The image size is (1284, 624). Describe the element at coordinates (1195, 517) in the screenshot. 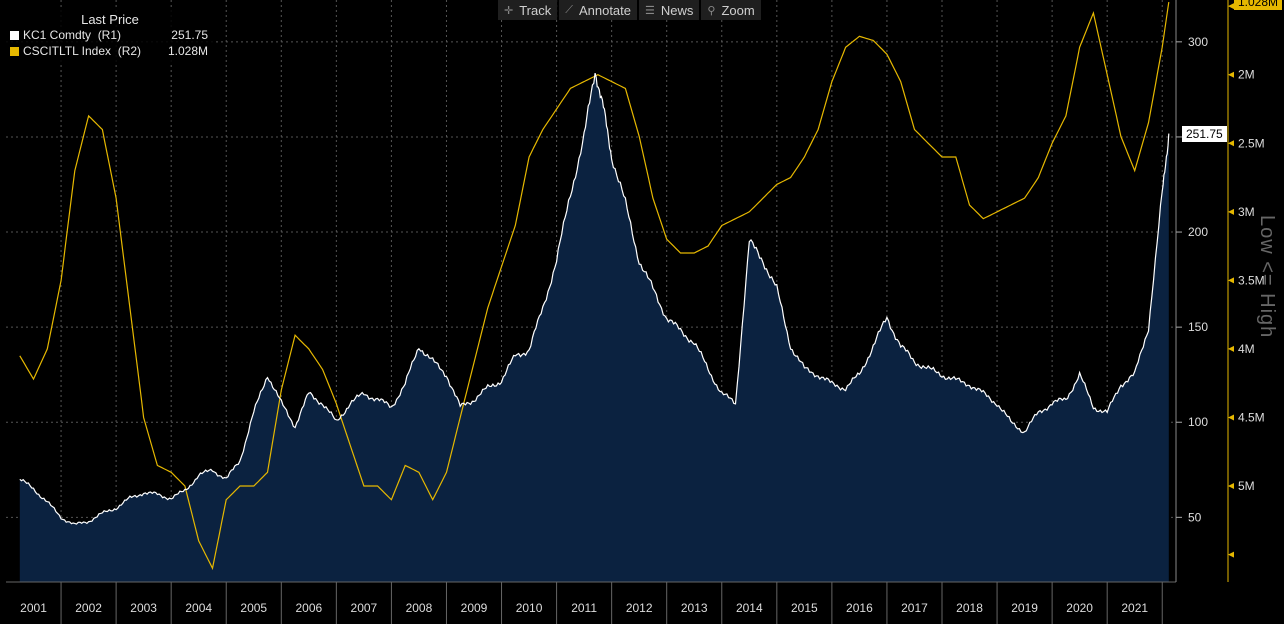

I see `r1-tick-label: 50` at that location.